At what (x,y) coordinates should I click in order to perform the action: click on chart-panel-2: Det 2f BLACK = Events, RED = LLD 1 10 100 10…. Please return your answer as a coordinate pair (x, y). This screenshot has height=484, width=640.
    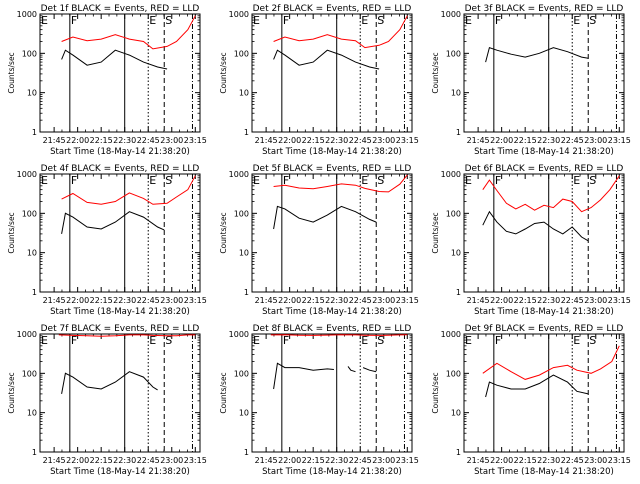
    Looking at the image, I should click on (319, 80).